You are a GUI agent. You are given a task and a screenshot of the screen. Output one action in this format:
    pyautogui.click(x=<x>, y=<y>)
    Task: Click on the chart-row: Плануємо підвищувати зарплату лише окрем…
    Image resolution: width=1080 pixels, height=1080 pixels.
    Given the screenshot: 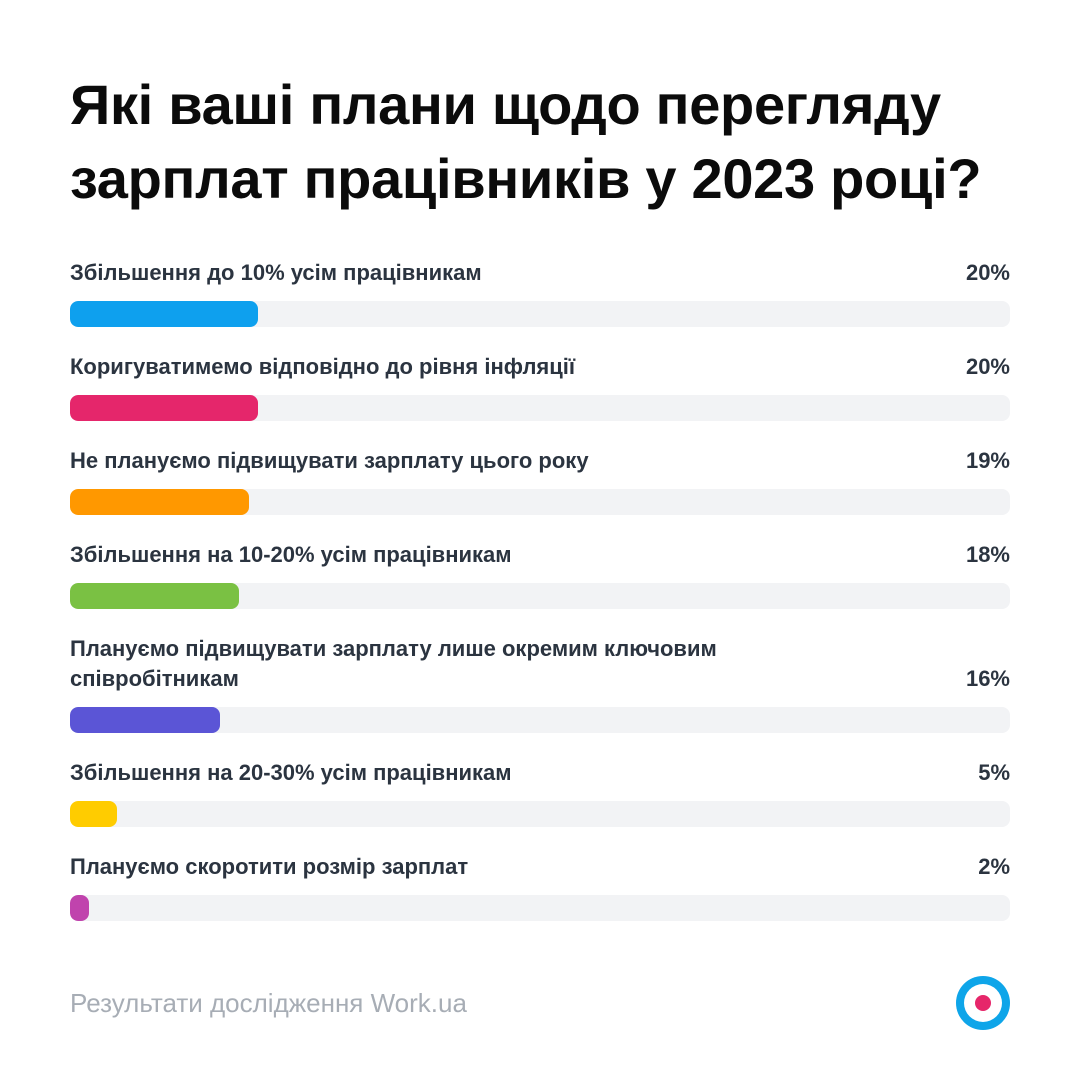 What is the action you would take?
    pyautogui.click(x=540, y=683)
    